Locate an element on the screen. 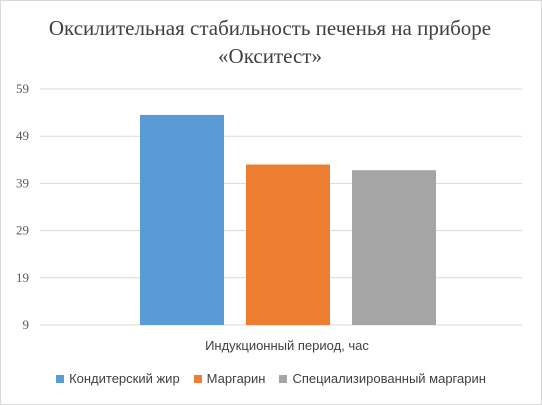 This screenshot has width=542, height=405. x-axis-label: Индукционный период, час is located at coordinates (287, 345).